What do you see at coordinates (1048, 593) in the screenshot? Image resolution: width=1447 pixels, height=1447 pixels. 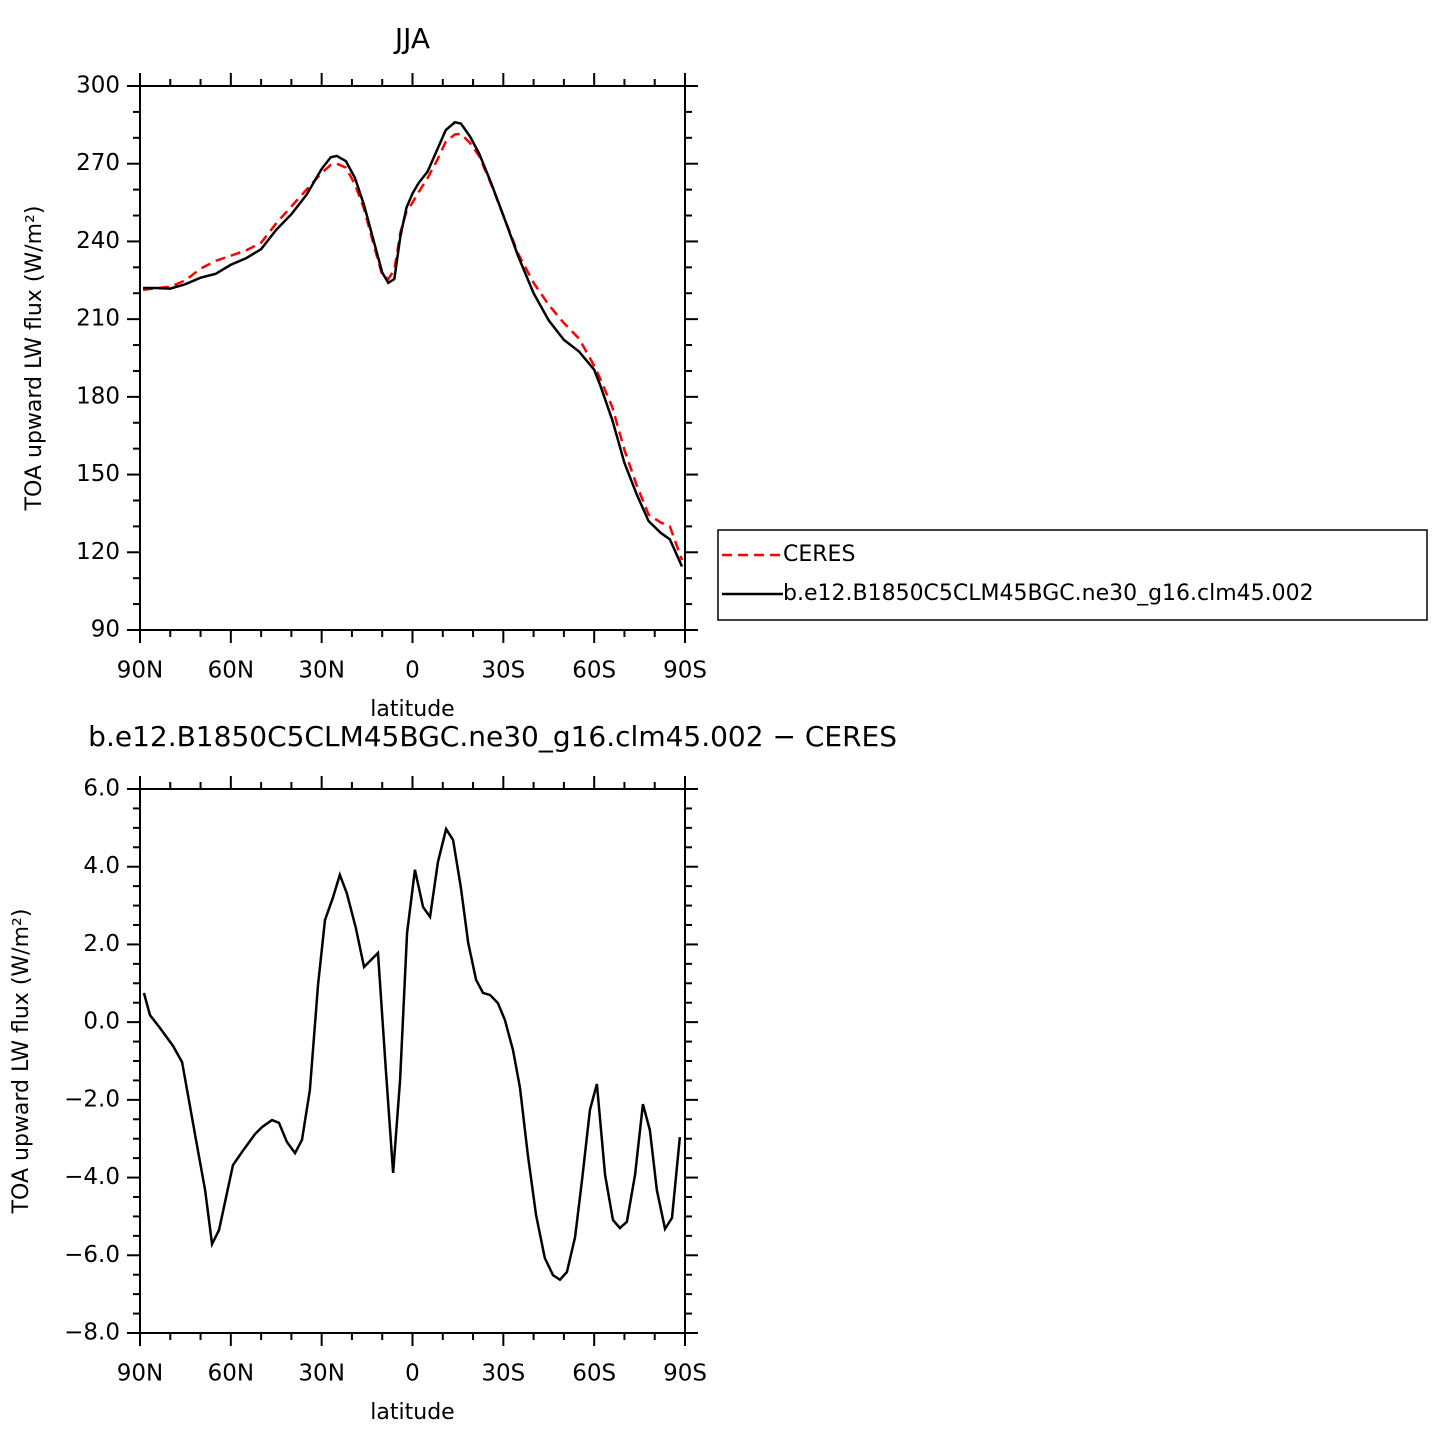 I see `legend-label: b.e12.B1850C5CLM45BGC.ne30_g16.clm45.002` at bounding box center [1048, 593].